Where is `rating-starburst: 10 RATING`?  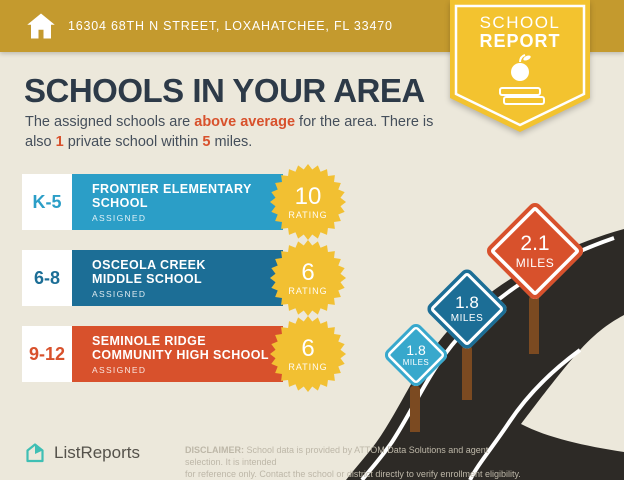 rating-starburst: 10 RATING is located at coordinates (308, 202).